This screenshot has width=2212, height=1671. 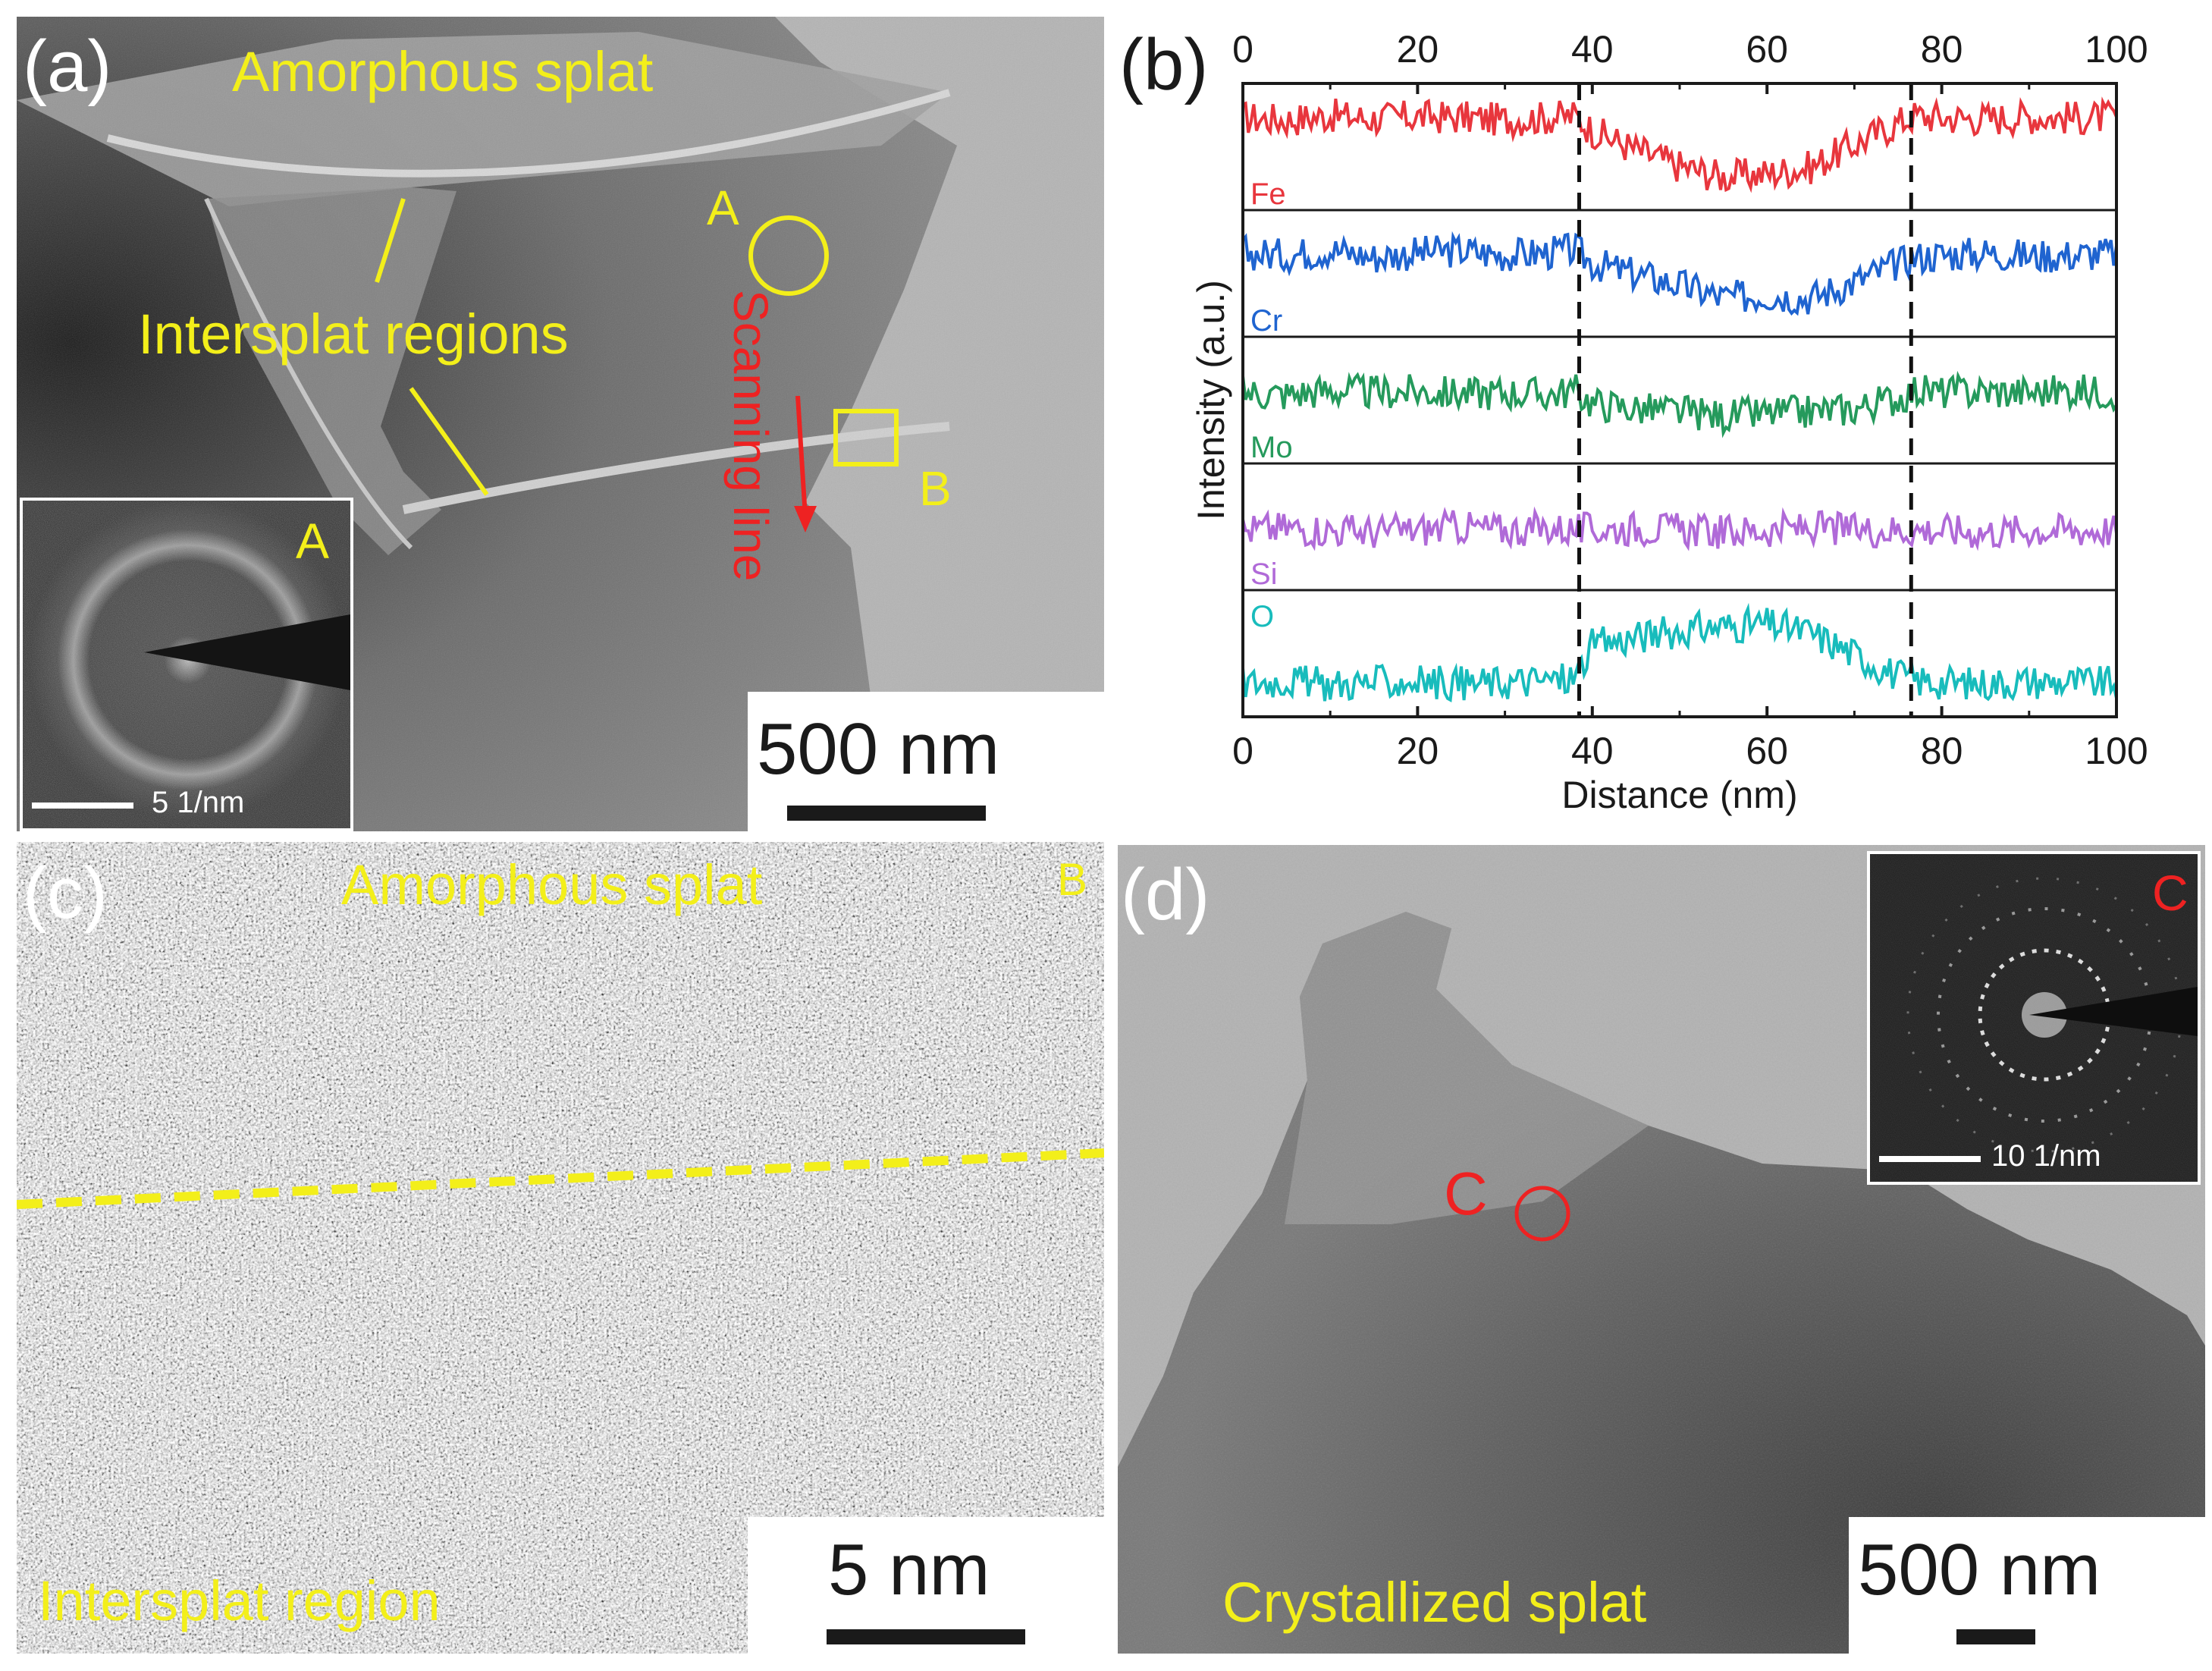 I want to click on panel-c-letter: (c), so click(x=65, y=893).